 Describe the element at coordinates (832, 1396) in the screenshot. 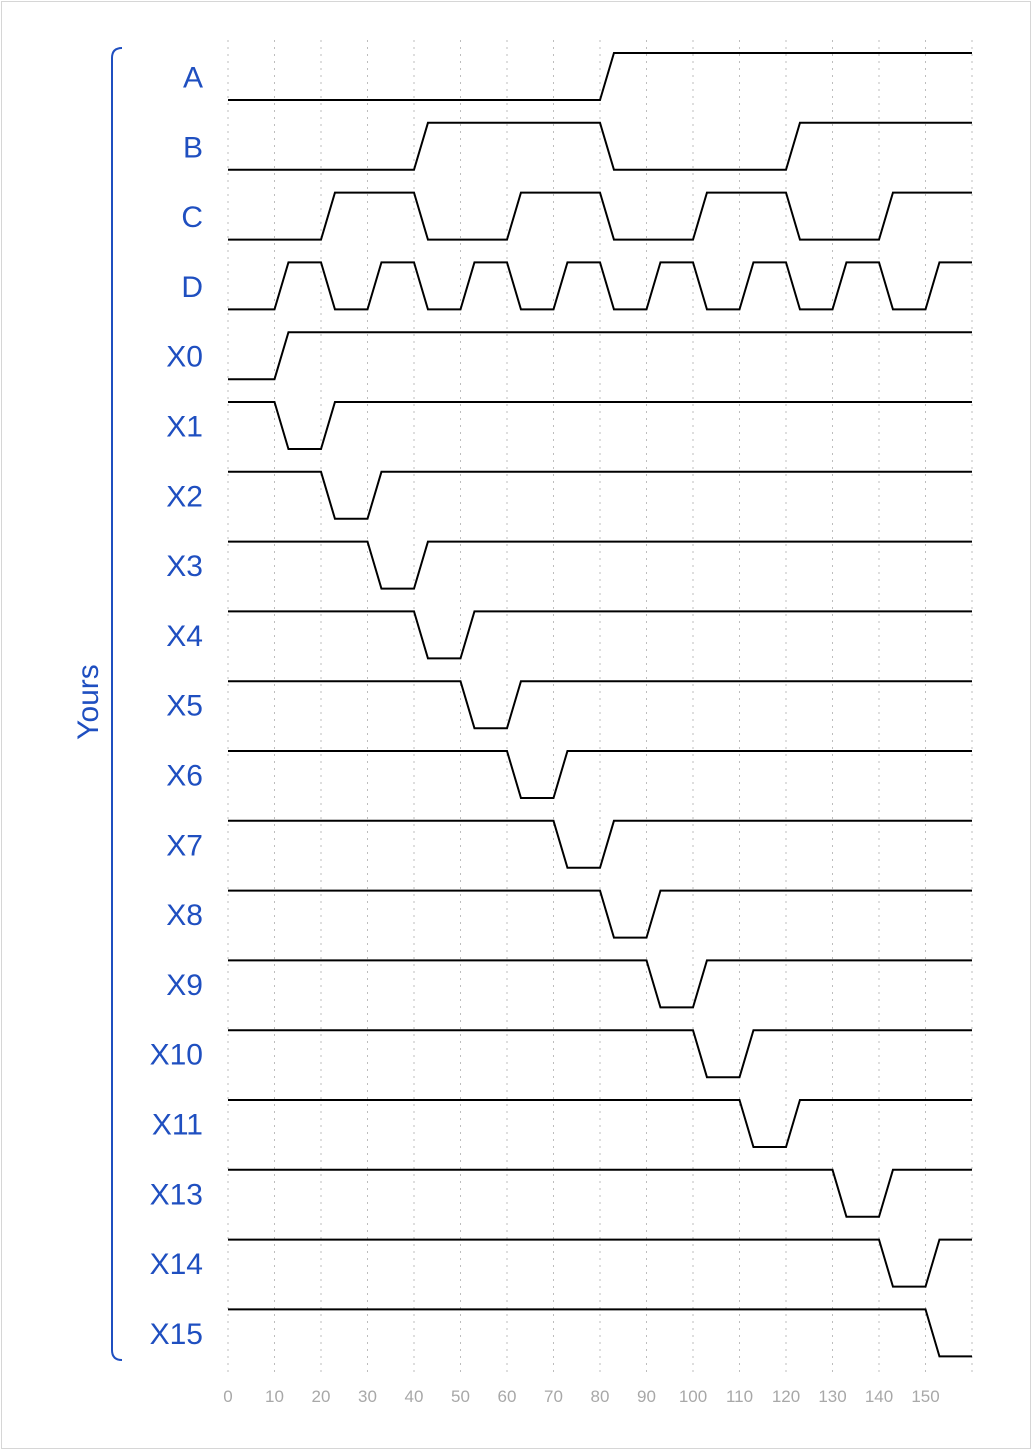

I see `tick-label: 130` at that location.